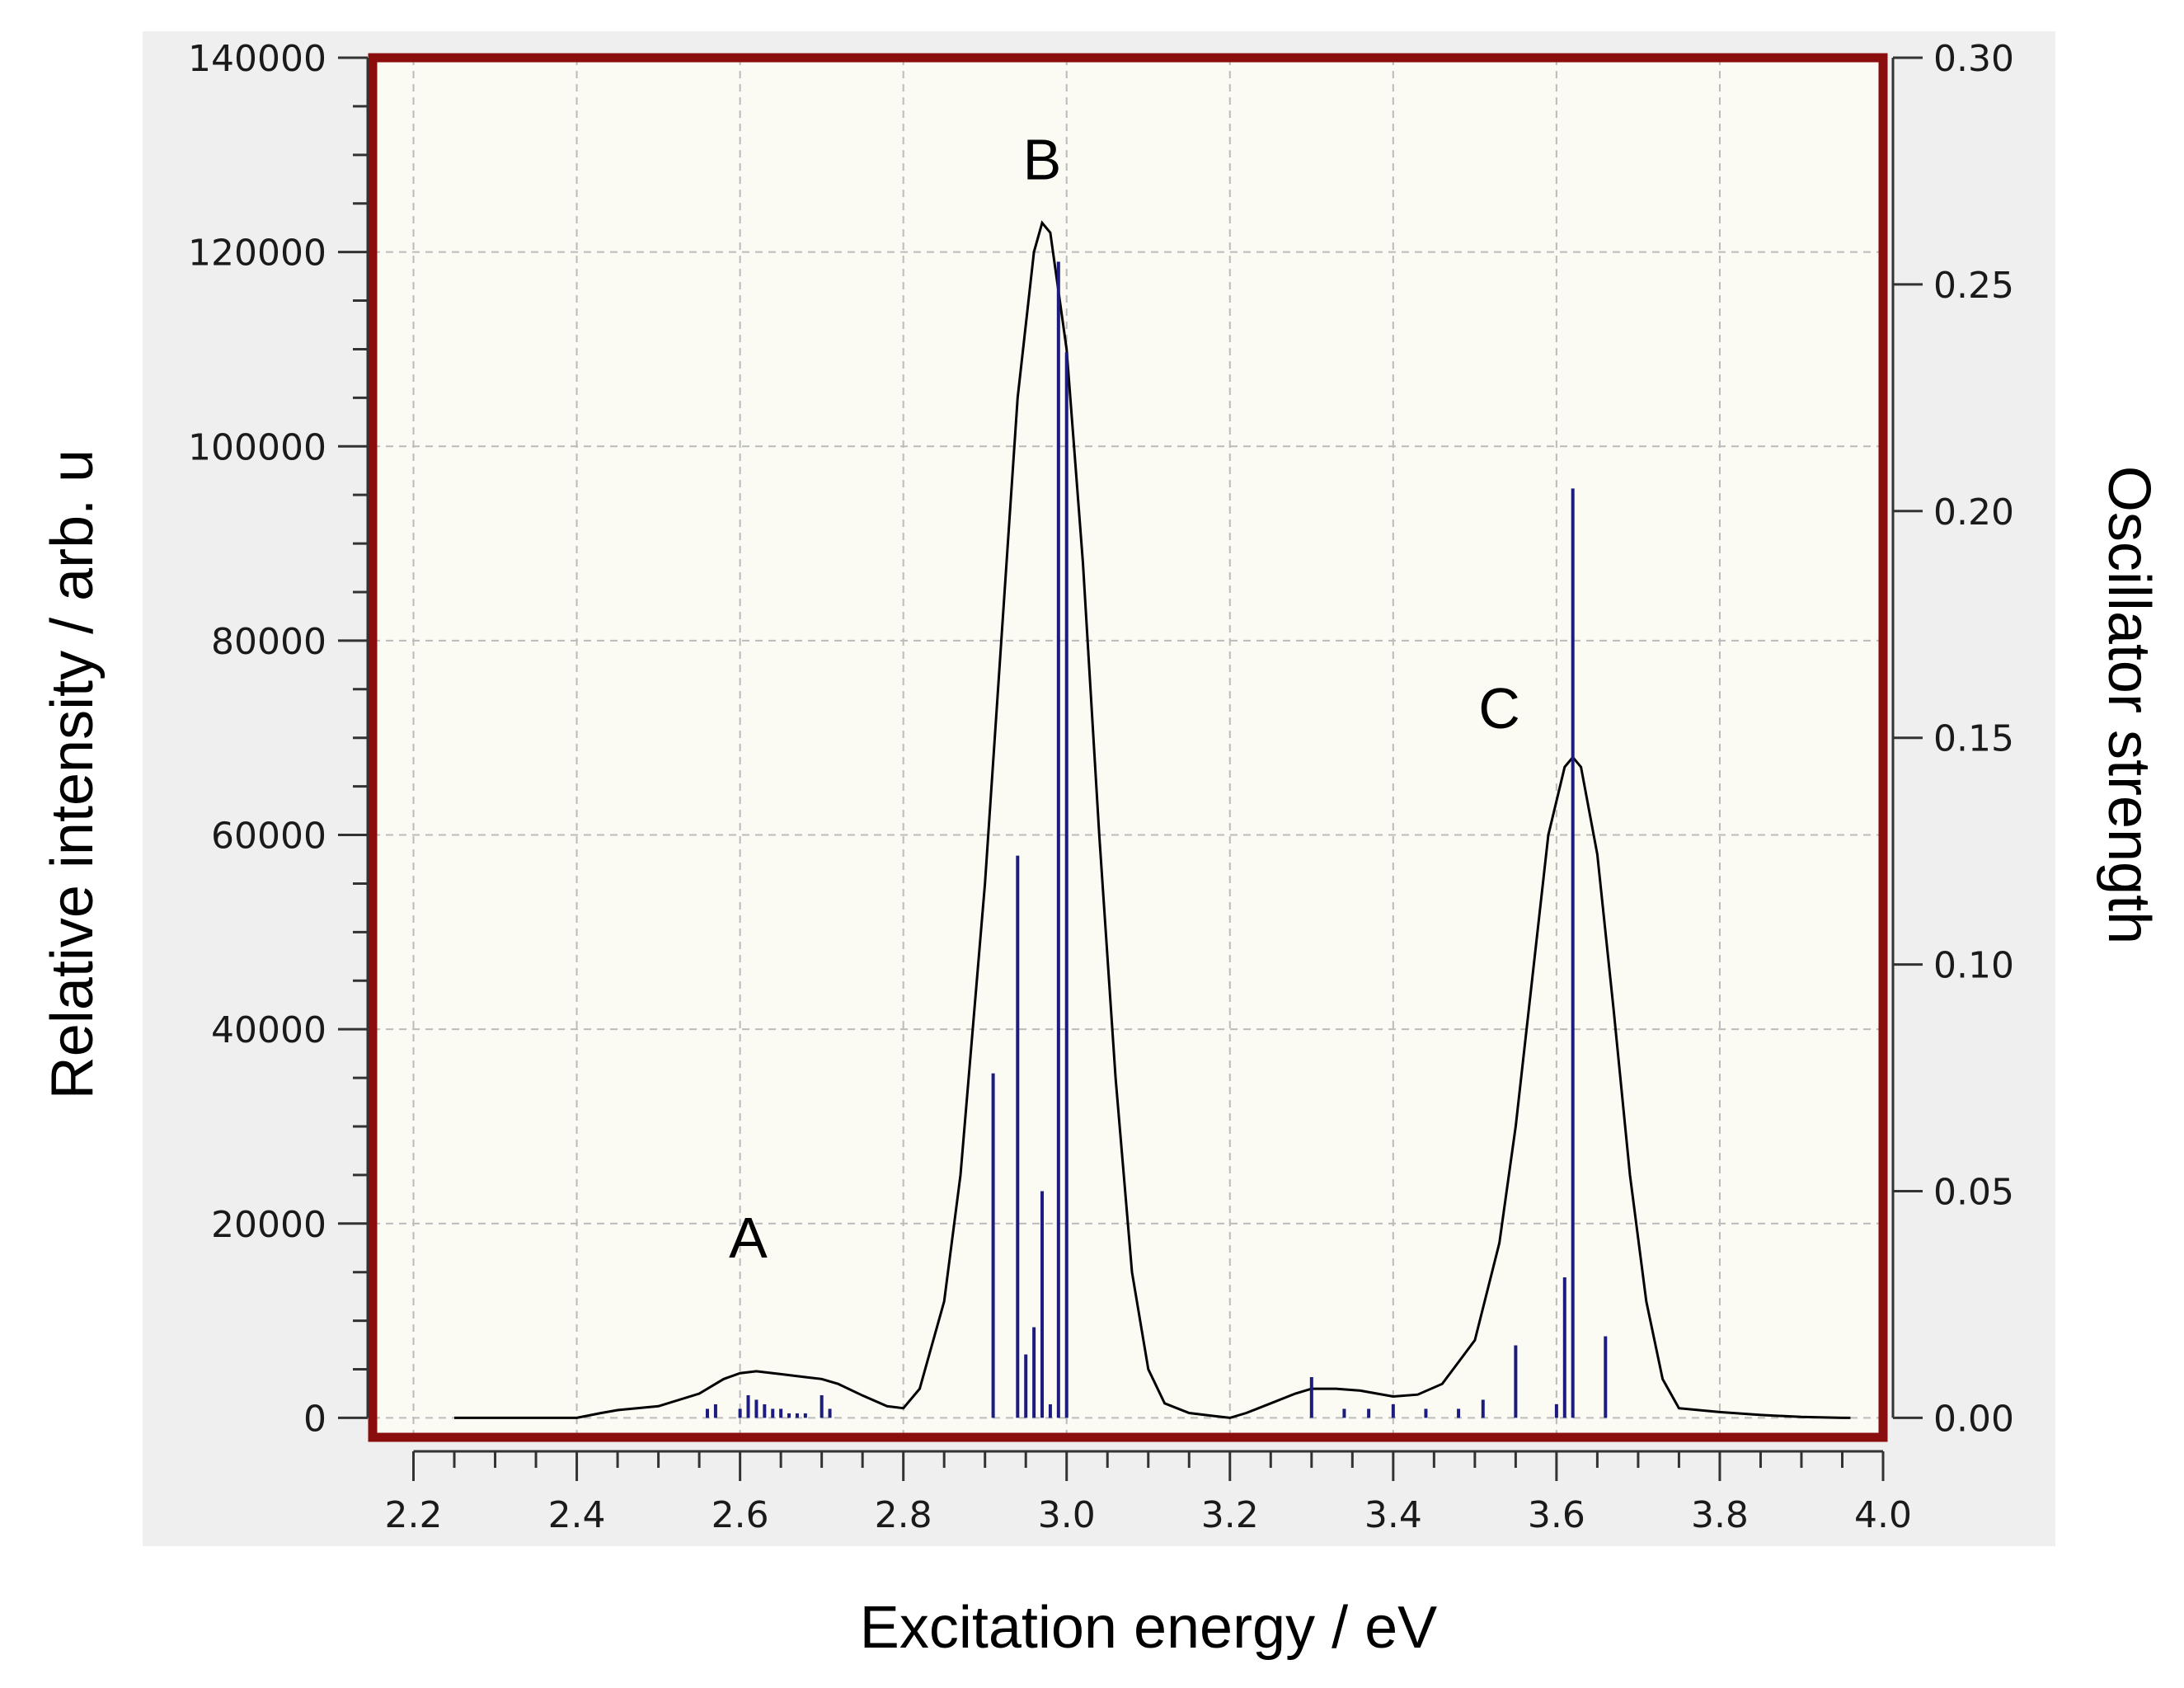 The height and width of the screenshot is (1688, 2184). Describe the element at coordinates (1973, 1419) in the screenshot. I see `y2-tick-label-0: 0.00` at that location.